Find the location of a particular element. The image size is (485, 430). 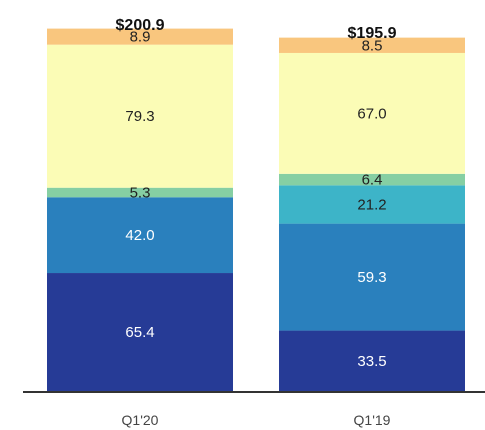

bar-total-q1-19: $195.9 is located at coordinates (372, 33).